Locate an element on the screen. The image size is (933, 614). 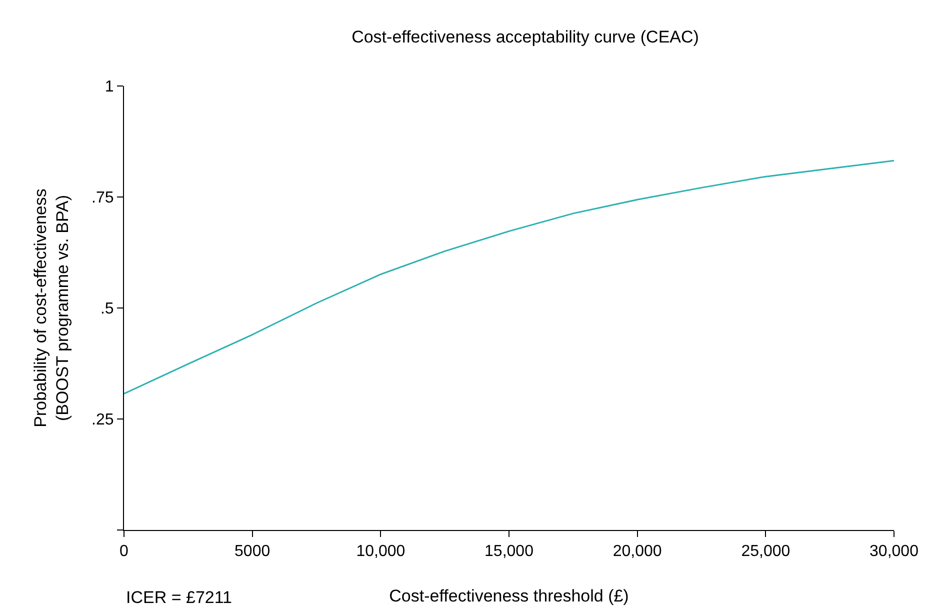
x-tick-label: 10,000 is located at coordinates (381, 551).